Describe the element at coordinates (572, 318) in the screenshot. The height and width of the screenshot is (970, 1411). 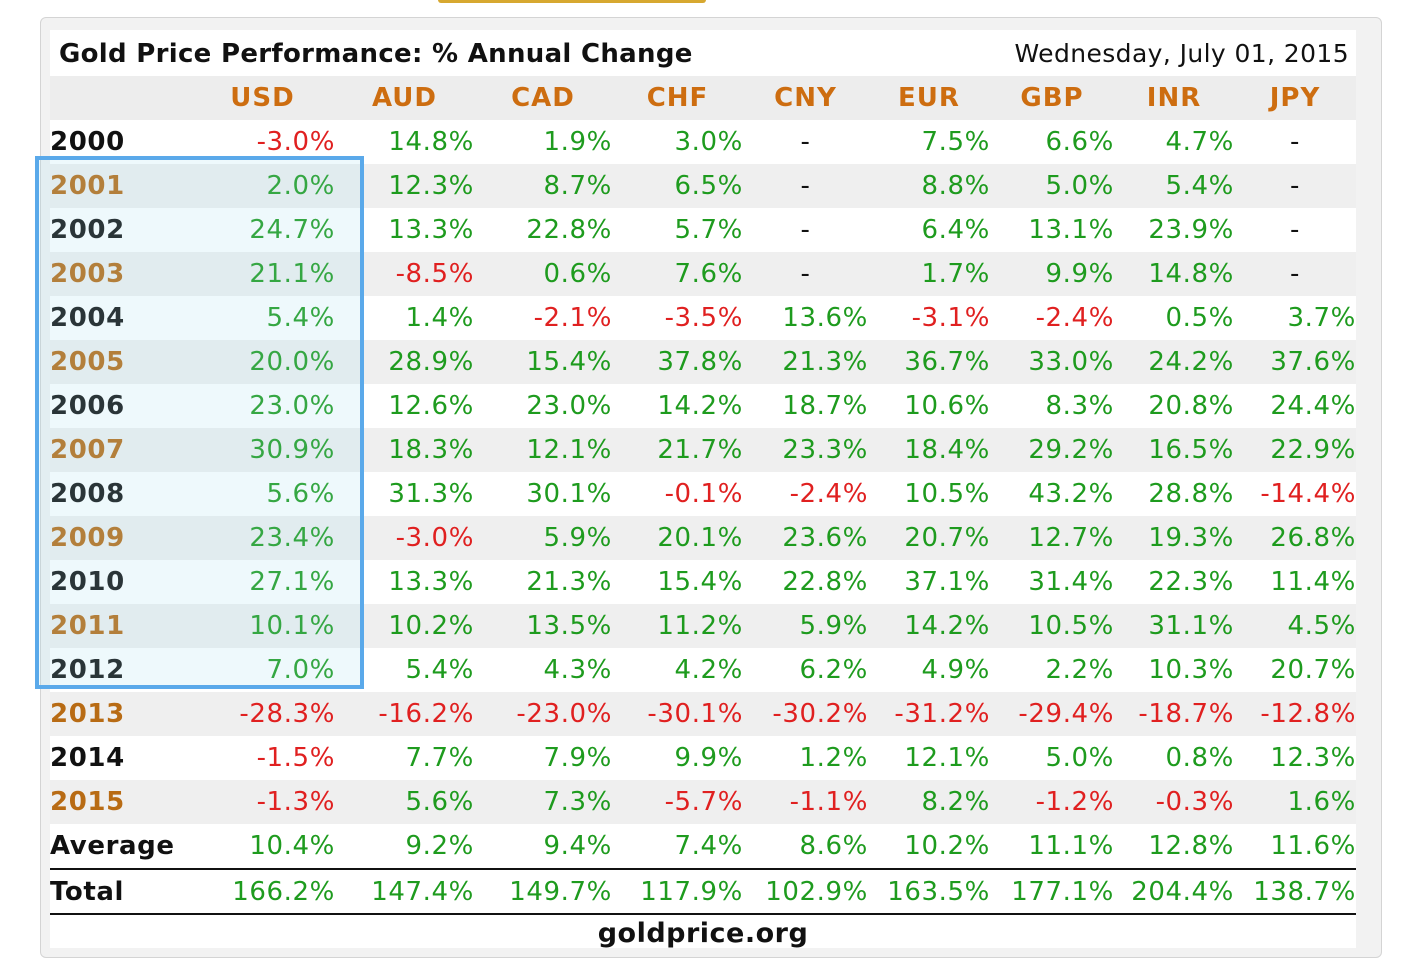
I see `value-cell-cad: -2.1%` at that location.